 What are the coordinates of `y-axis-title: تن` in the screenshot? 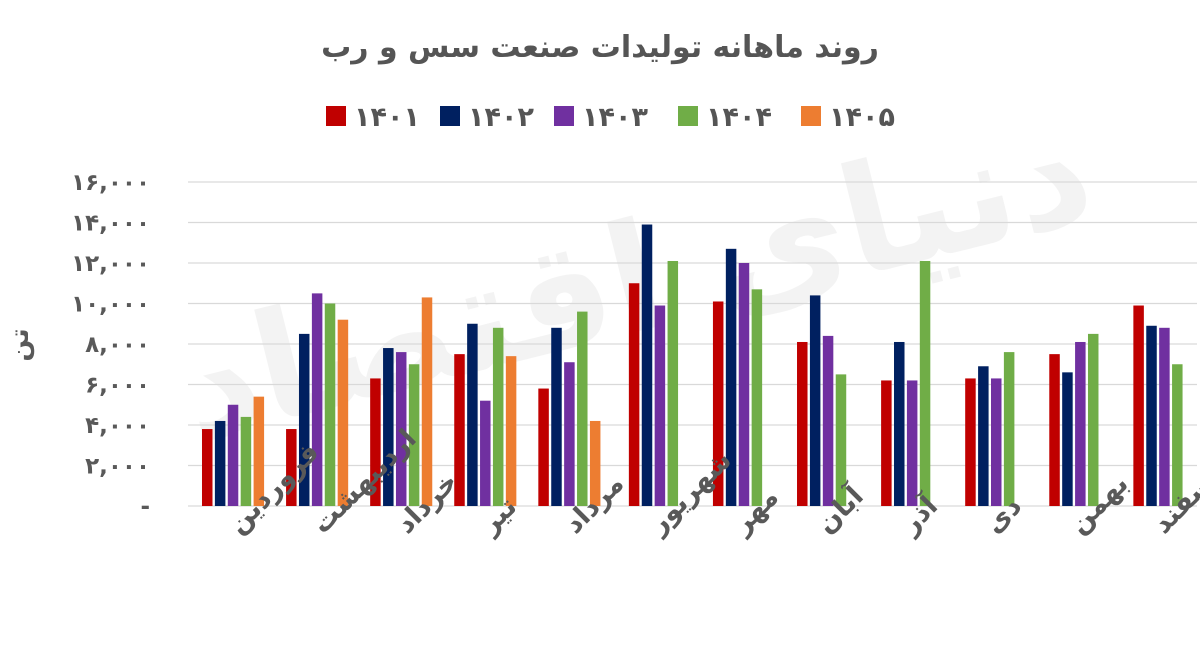 It's located at (20, 344).